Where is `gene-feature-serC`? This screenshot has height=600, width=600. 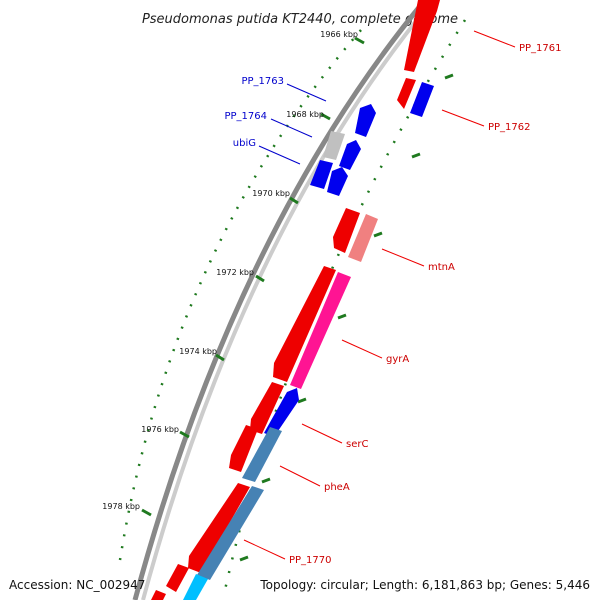 gene-feature-serC is located at coordinates (281, 412).